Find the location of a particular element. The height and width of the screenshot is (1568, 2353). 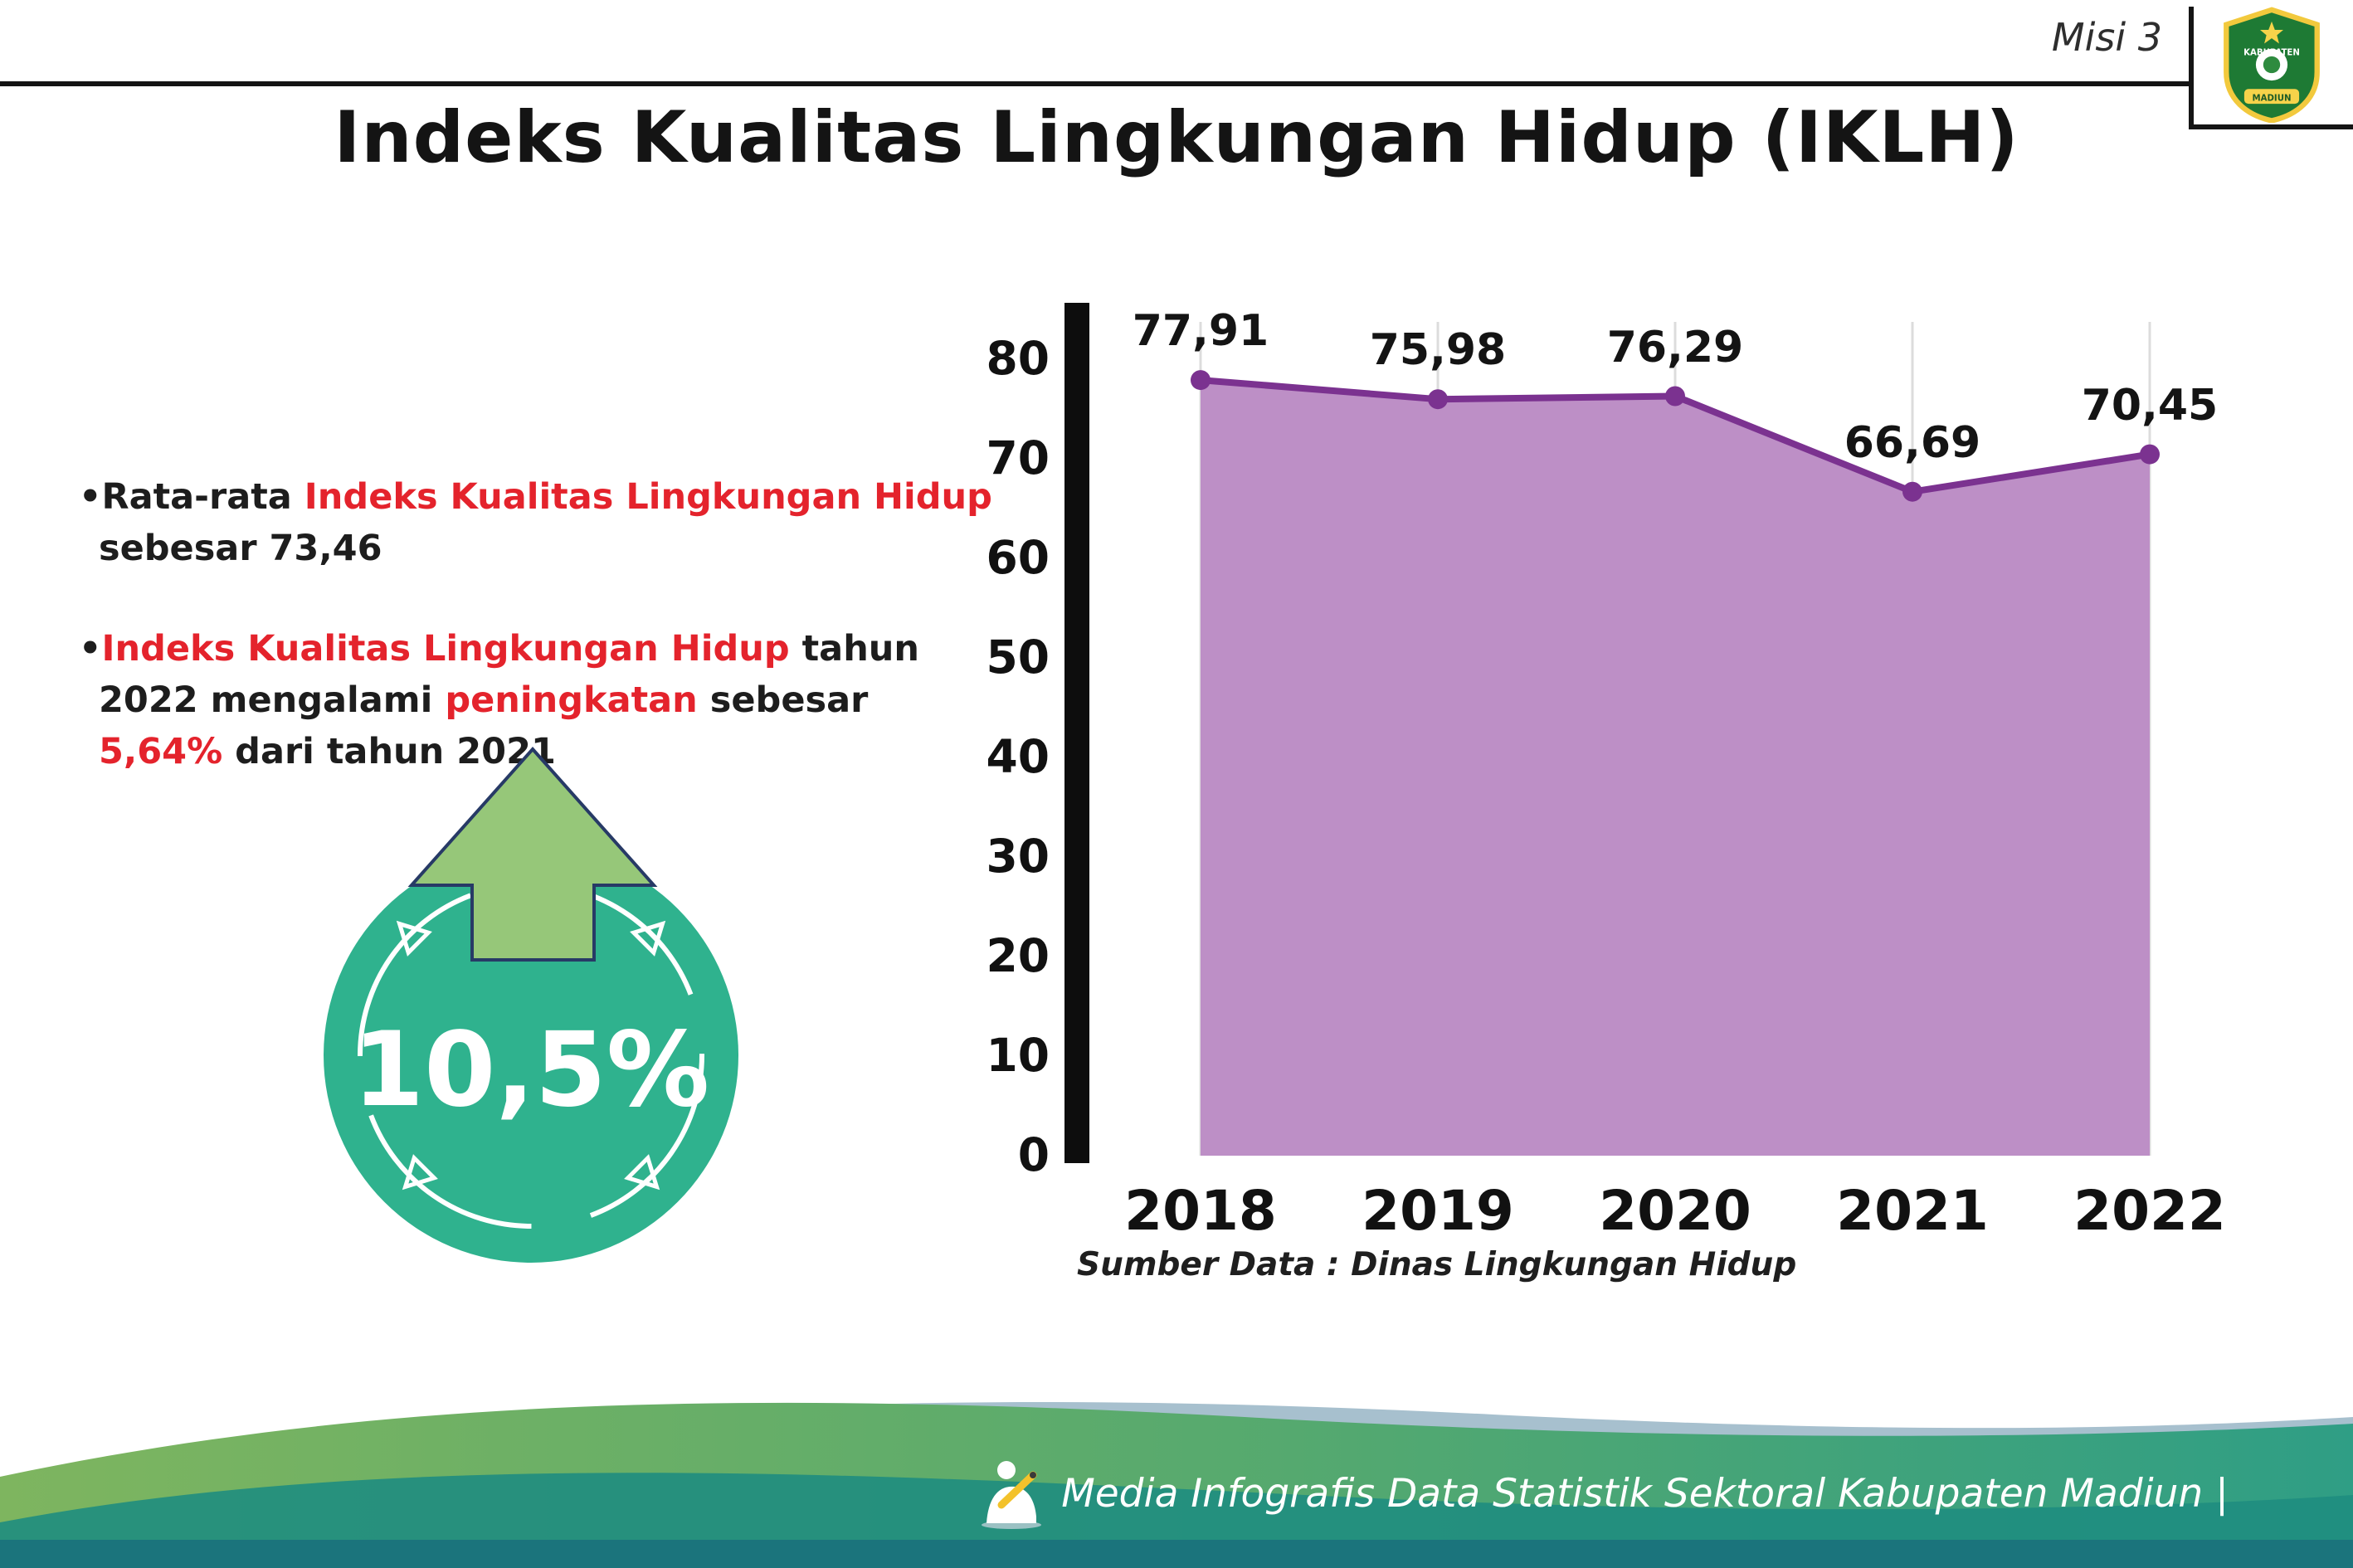

point-label-2019: 75,98 is located at coordinates (1438, 350).